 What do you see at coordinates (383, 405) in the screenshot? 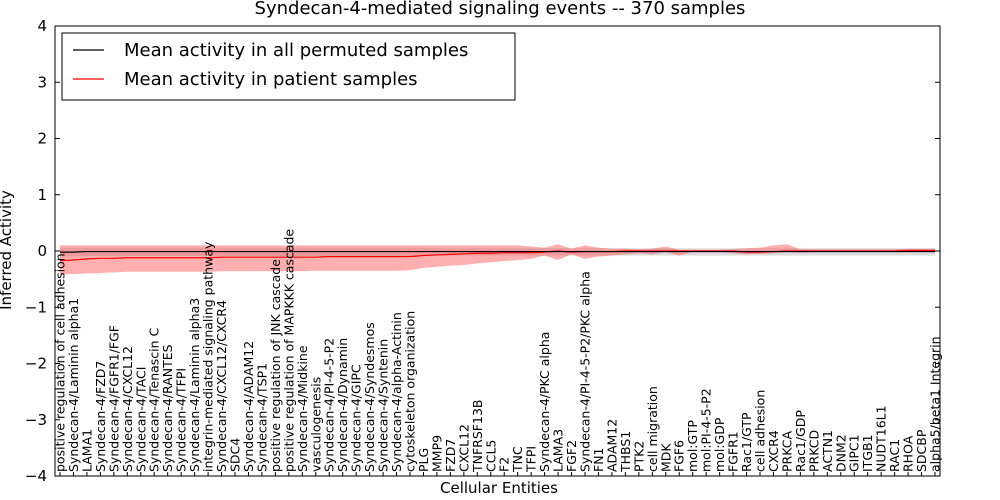
I see `category-label: Syndecan-4/Syntenin` at bounding box center [383, 405].